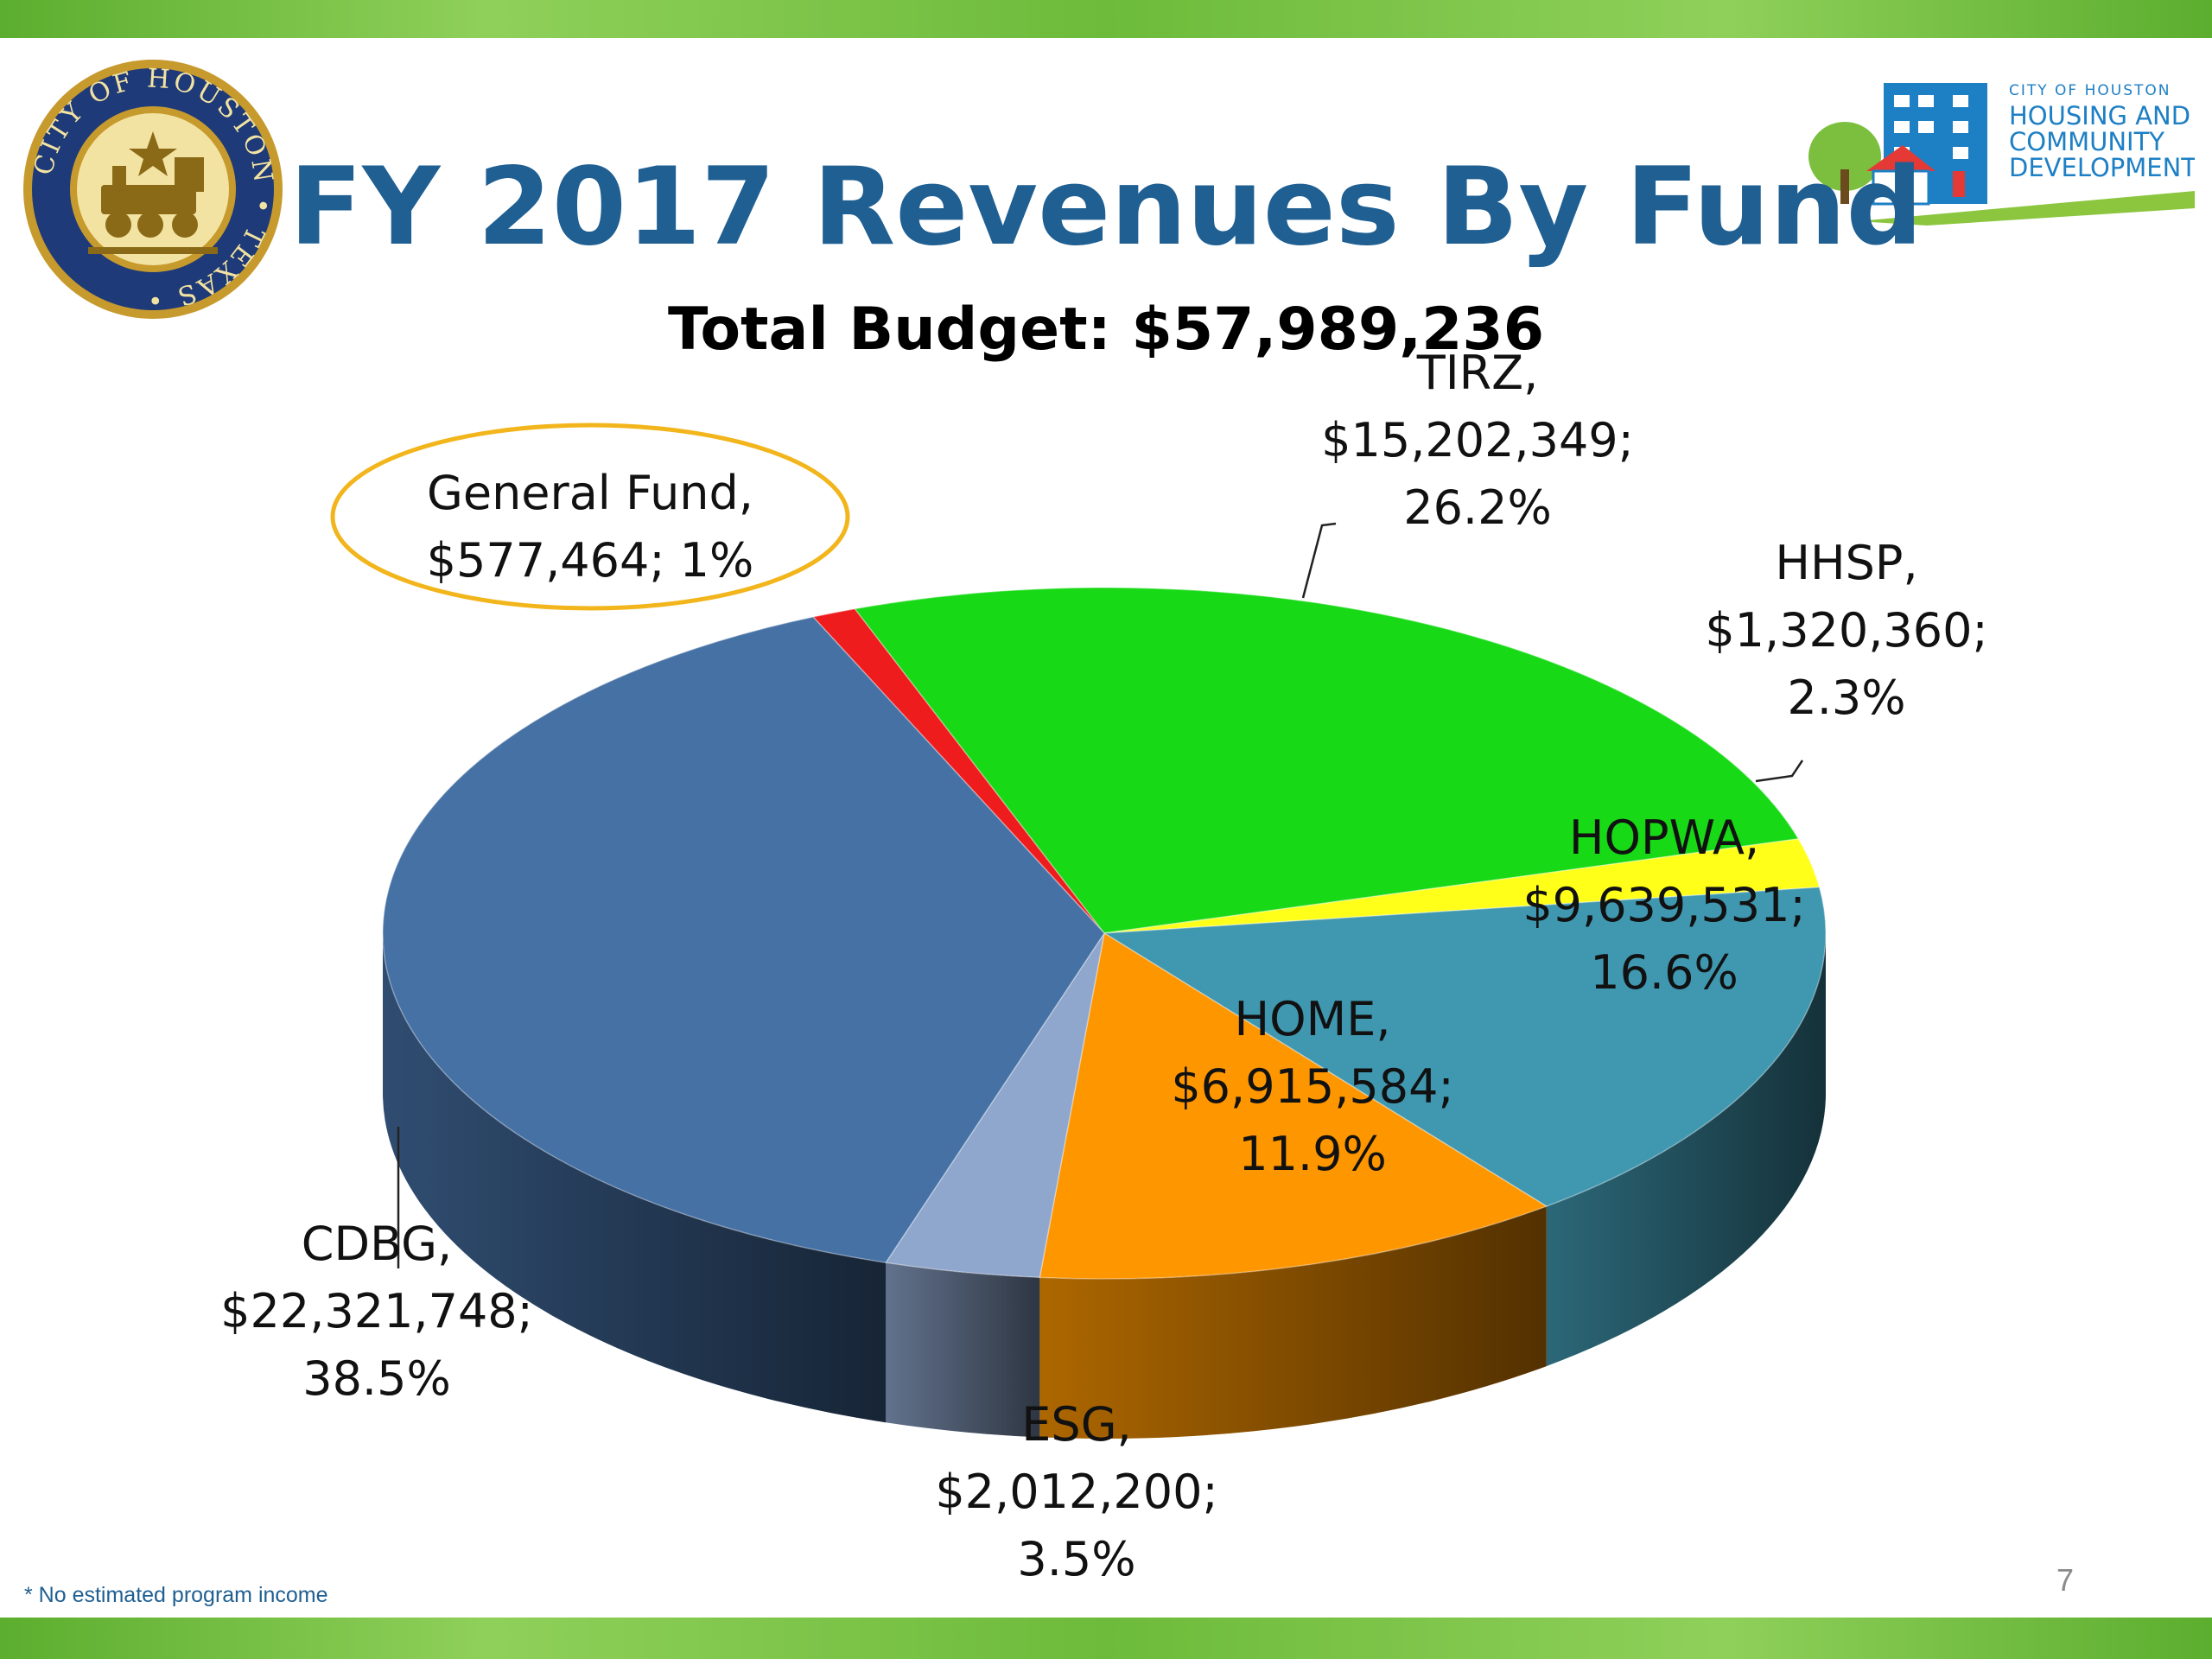 The image size is (2212, 1659). I want to click on leader-line-tirz, so click(1319, 560).